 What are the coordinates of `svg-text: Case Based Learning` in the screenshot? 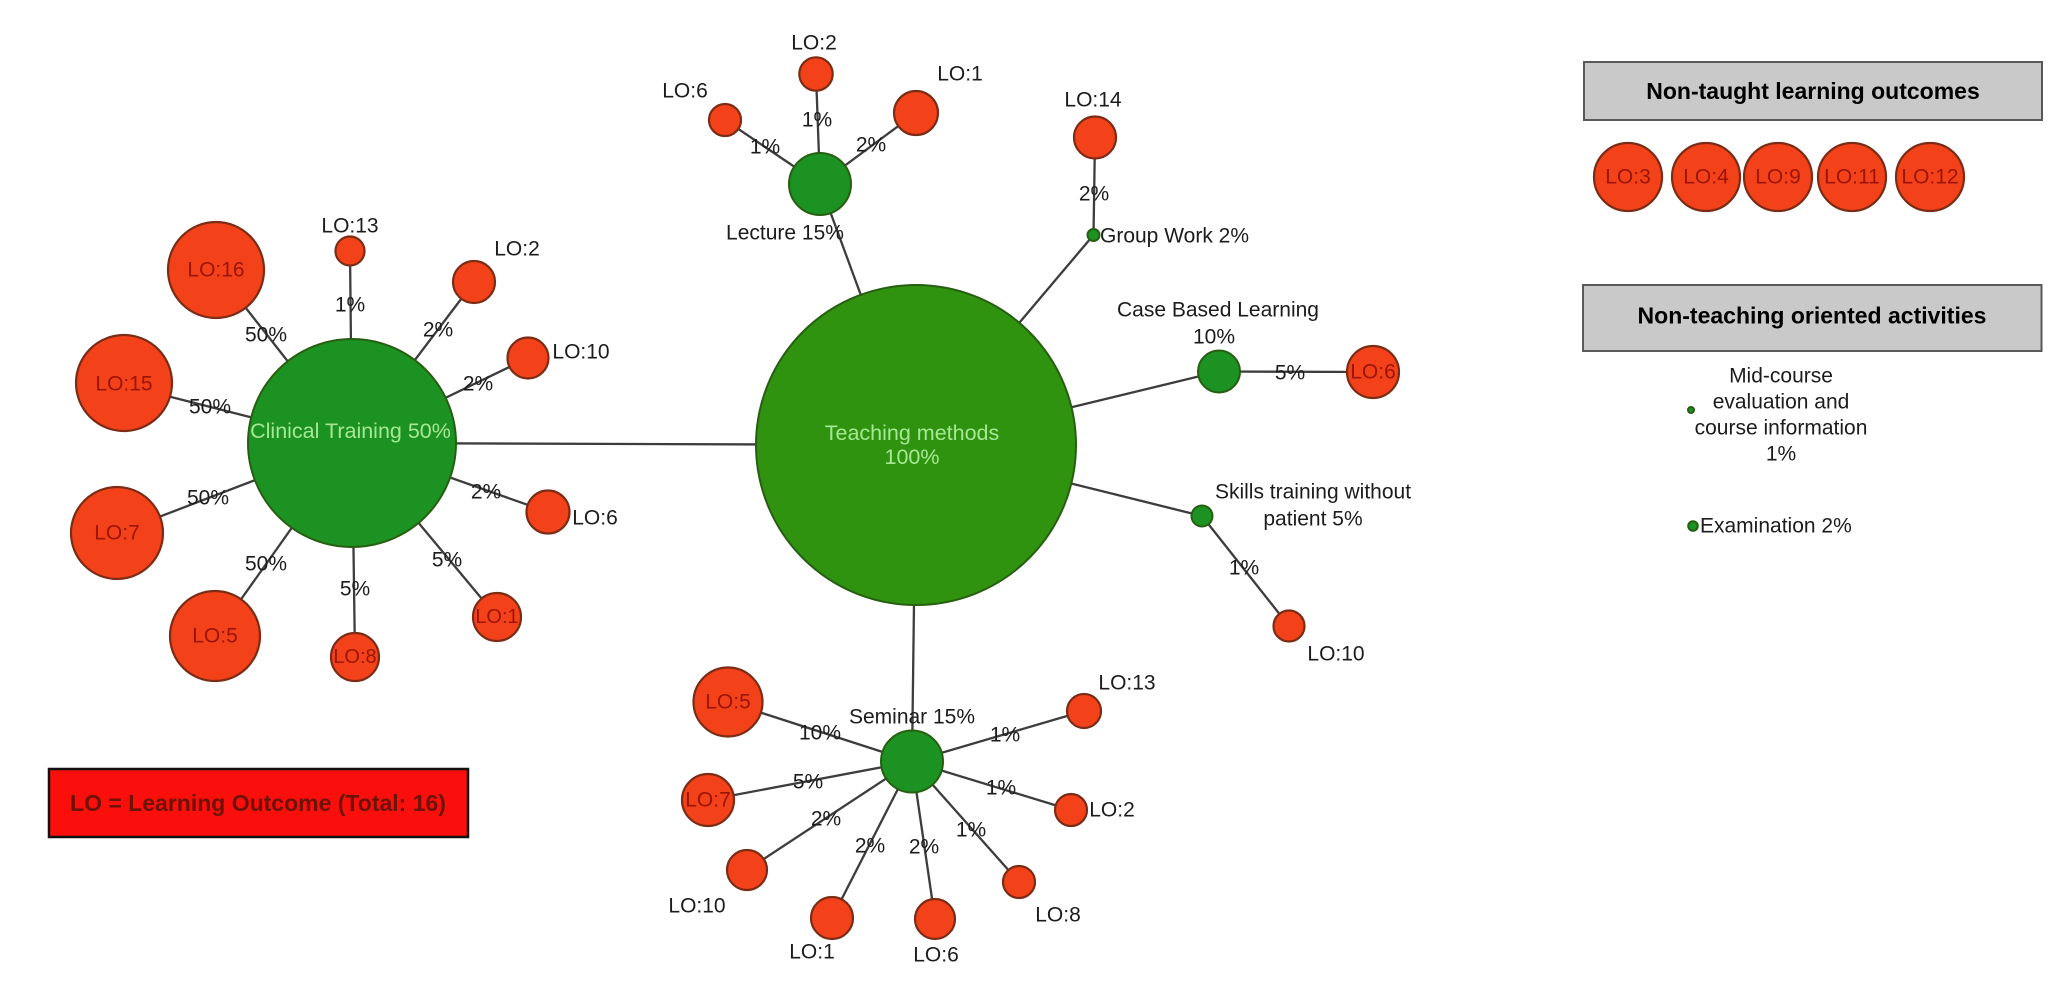 It's located at (1218, 310).